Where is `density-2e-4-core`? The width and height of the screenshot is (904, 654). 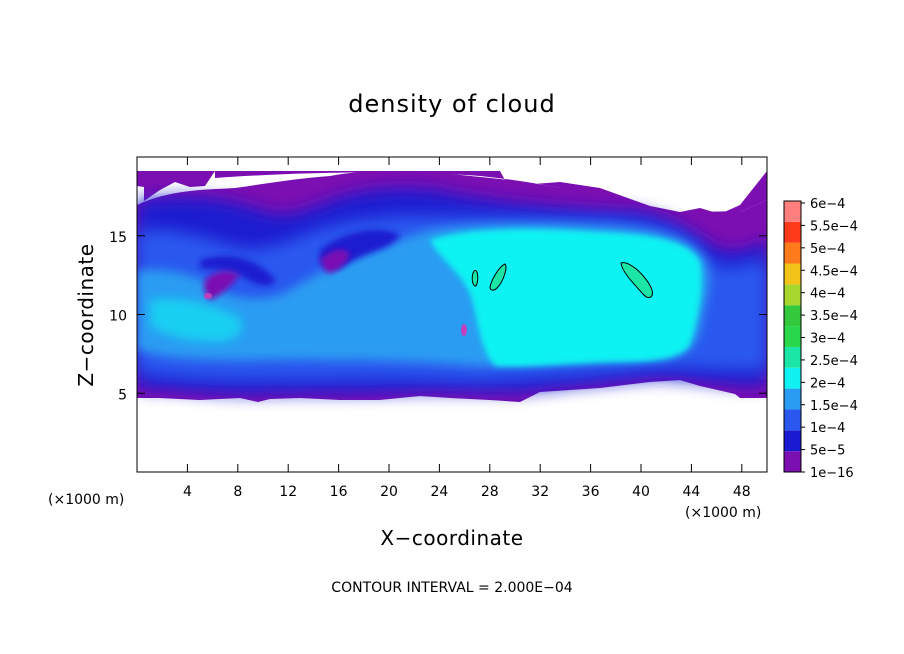 density-2e-4-core is located at coordinates (566, 298).